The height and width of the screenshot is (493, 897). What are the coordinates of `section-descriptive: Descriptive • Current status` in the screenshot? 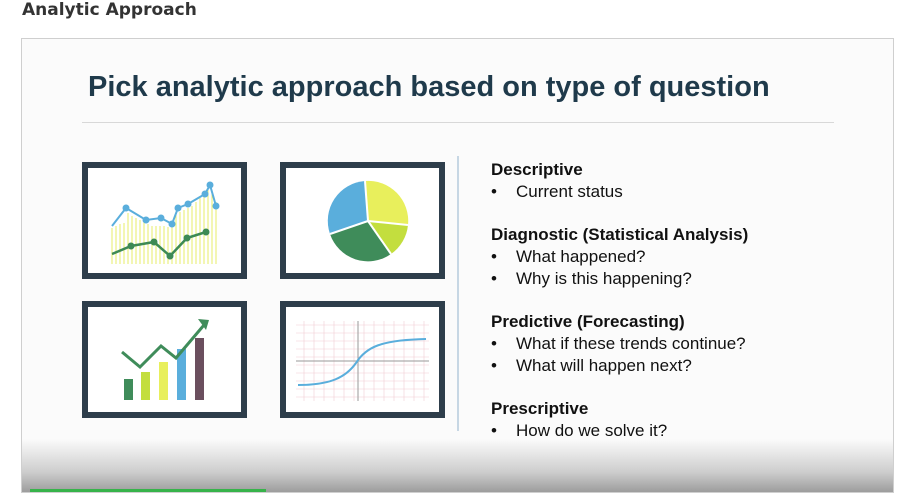 It's located at (681, 181).